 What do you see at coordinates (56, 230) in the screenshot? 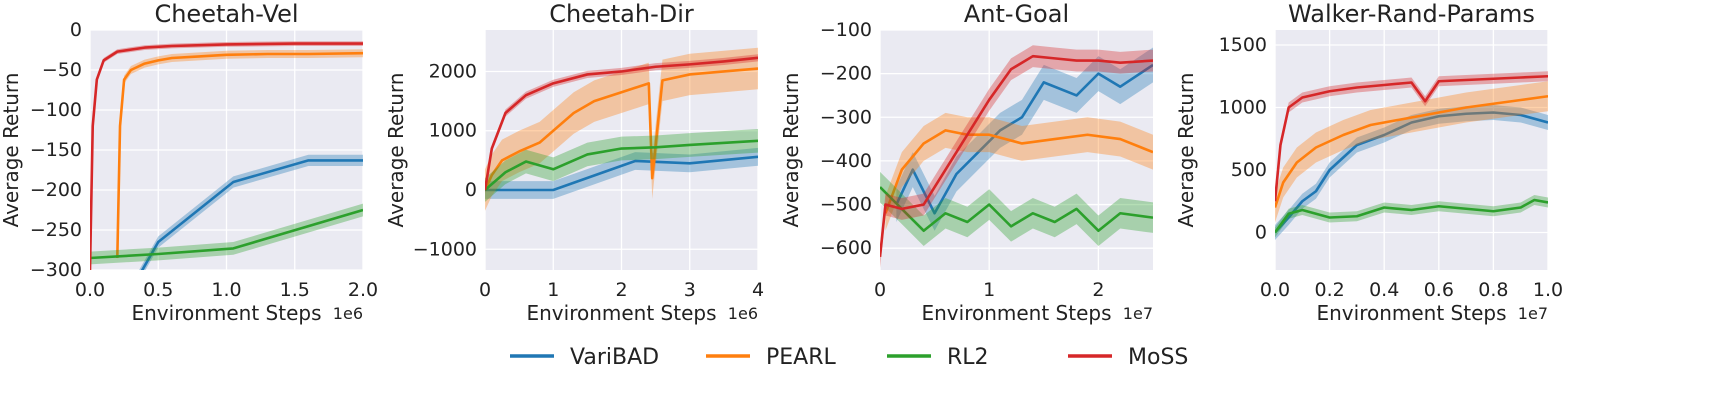
I see `y-tick-label: −250` at bounding box center [56, 230].